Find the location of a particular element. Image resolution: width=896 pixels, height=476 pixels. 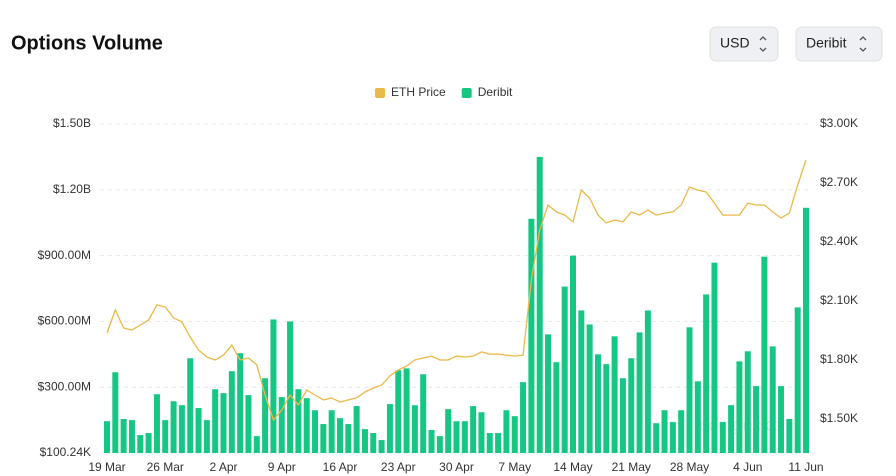

exchange-button: Deribit is located at coordinates (839, 44).